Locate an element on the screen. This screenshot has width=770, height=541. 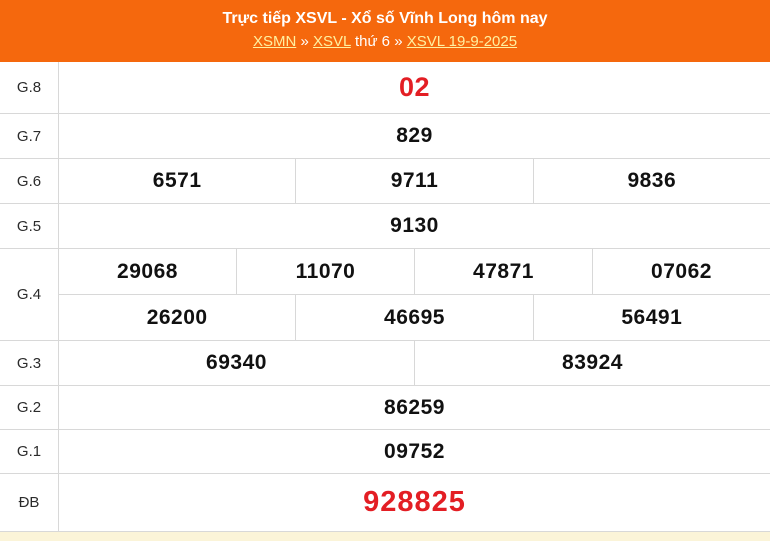
prize-row-g7: G.7 829 is located at coordinates (385, 136).